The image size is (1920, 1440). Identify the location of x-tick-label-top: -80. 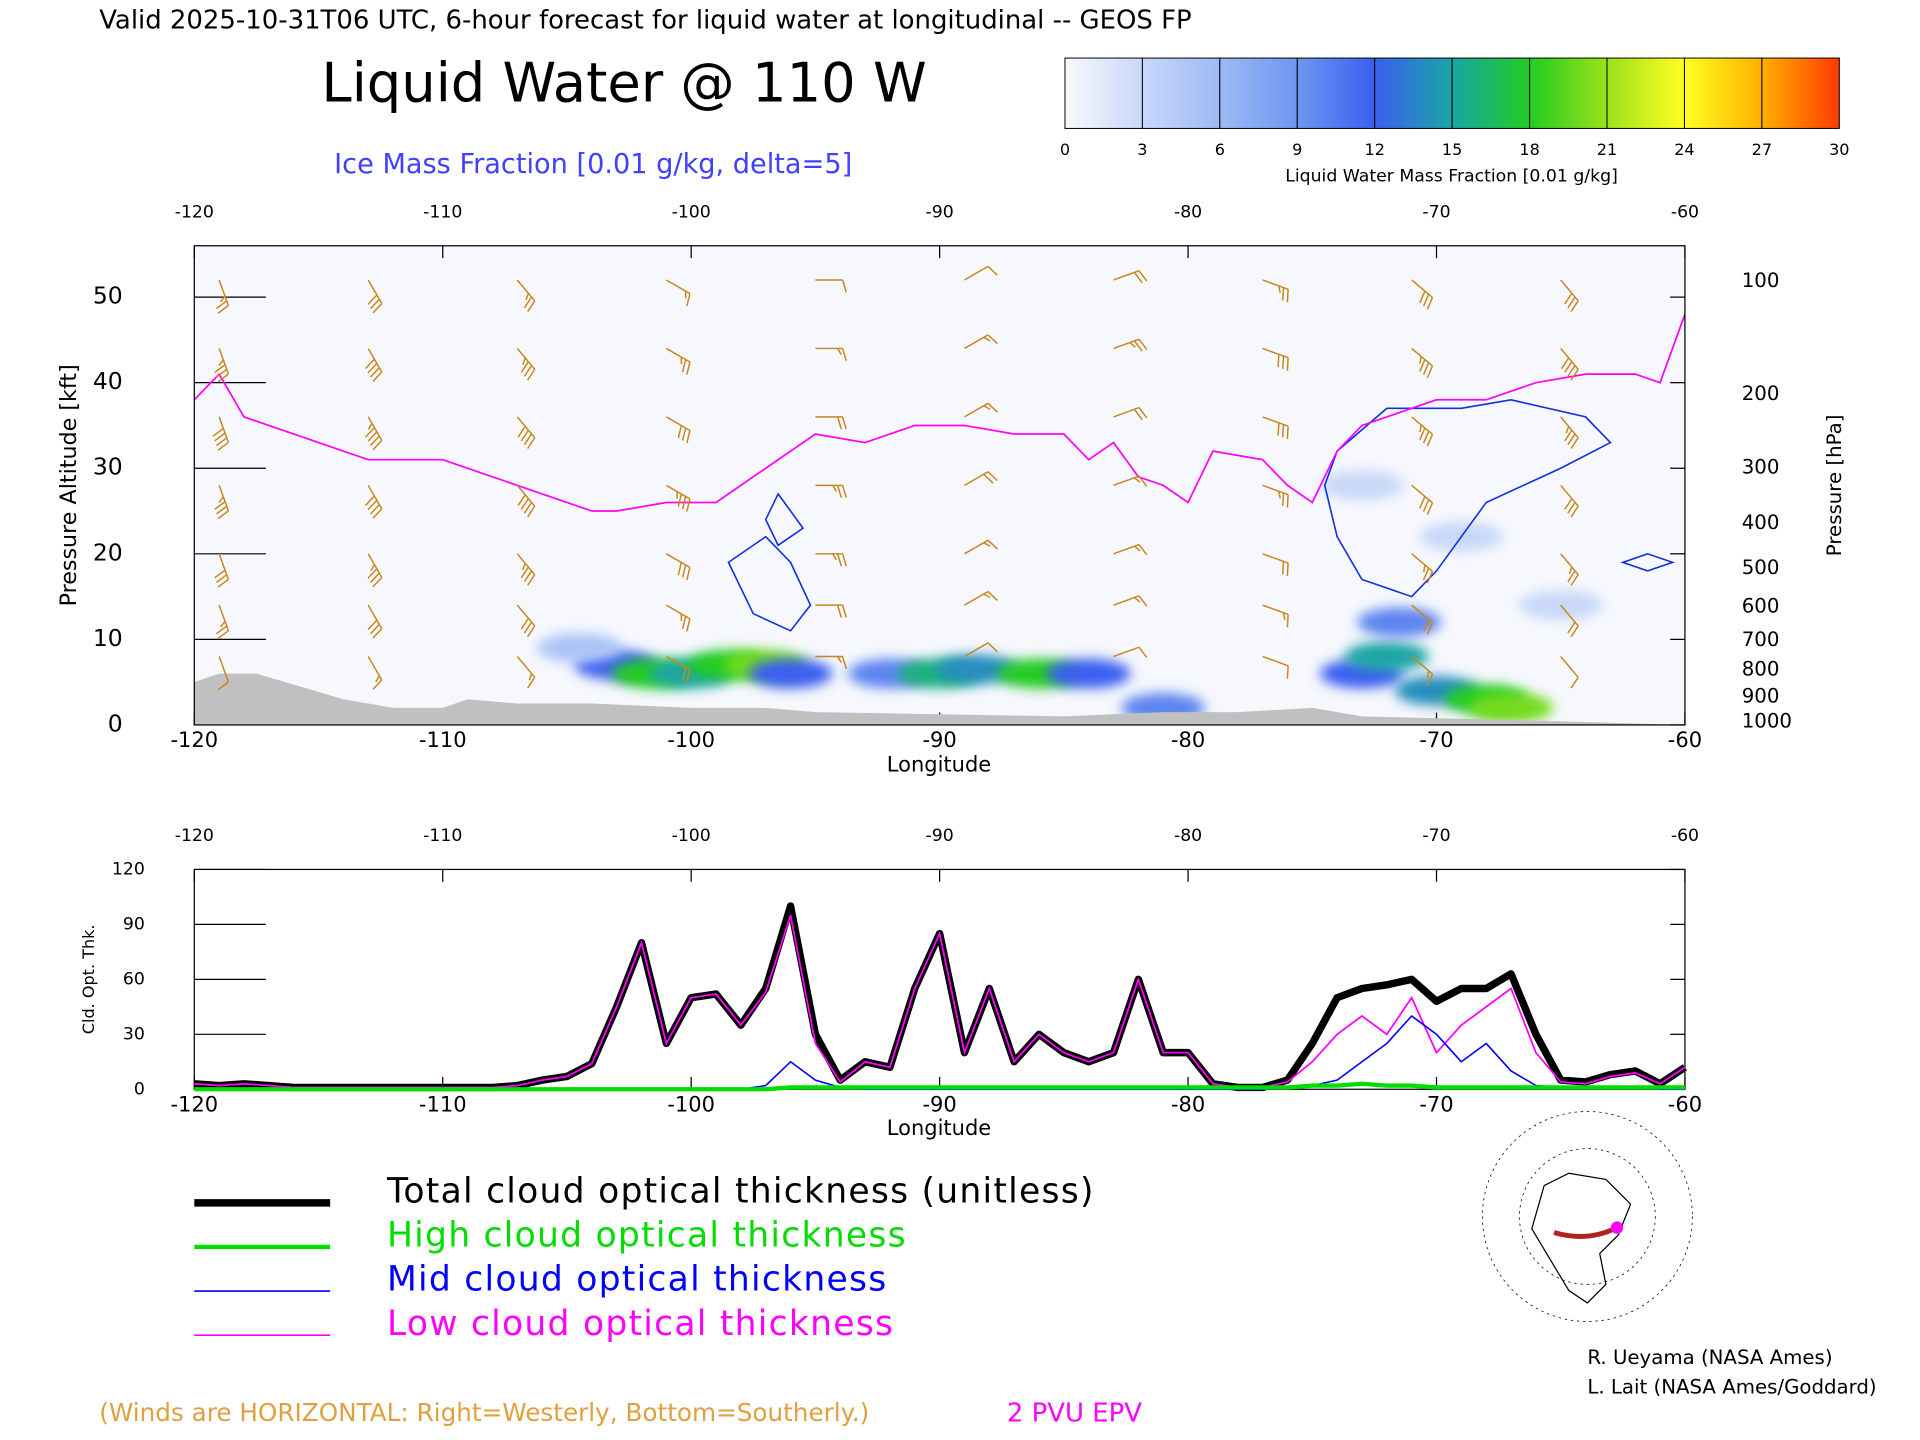
(1188, 836).